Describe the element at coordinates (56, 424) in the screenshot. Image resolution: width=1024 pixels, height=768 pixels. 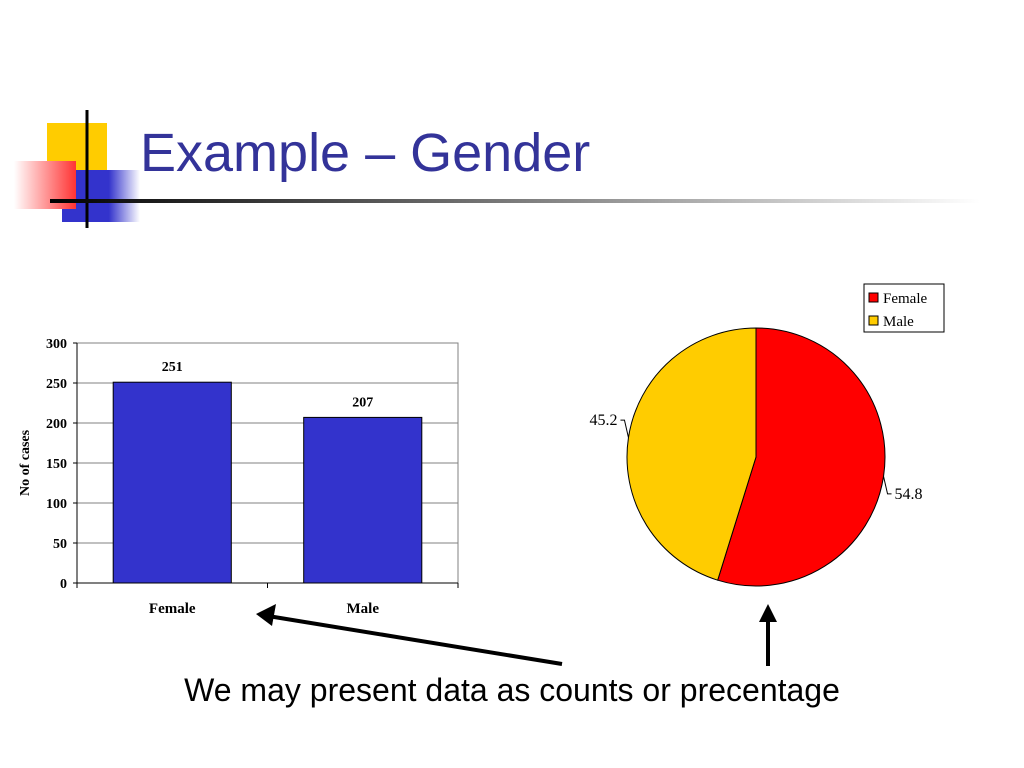
I see `y-tick-label: 200` at that location.